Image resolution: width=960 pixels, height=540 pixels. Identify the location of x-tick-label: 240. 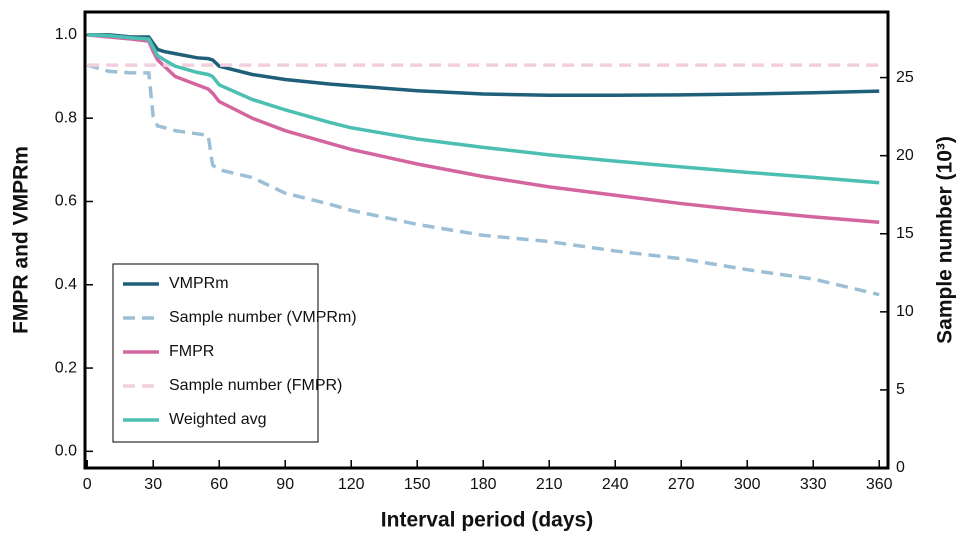
(615, 484).